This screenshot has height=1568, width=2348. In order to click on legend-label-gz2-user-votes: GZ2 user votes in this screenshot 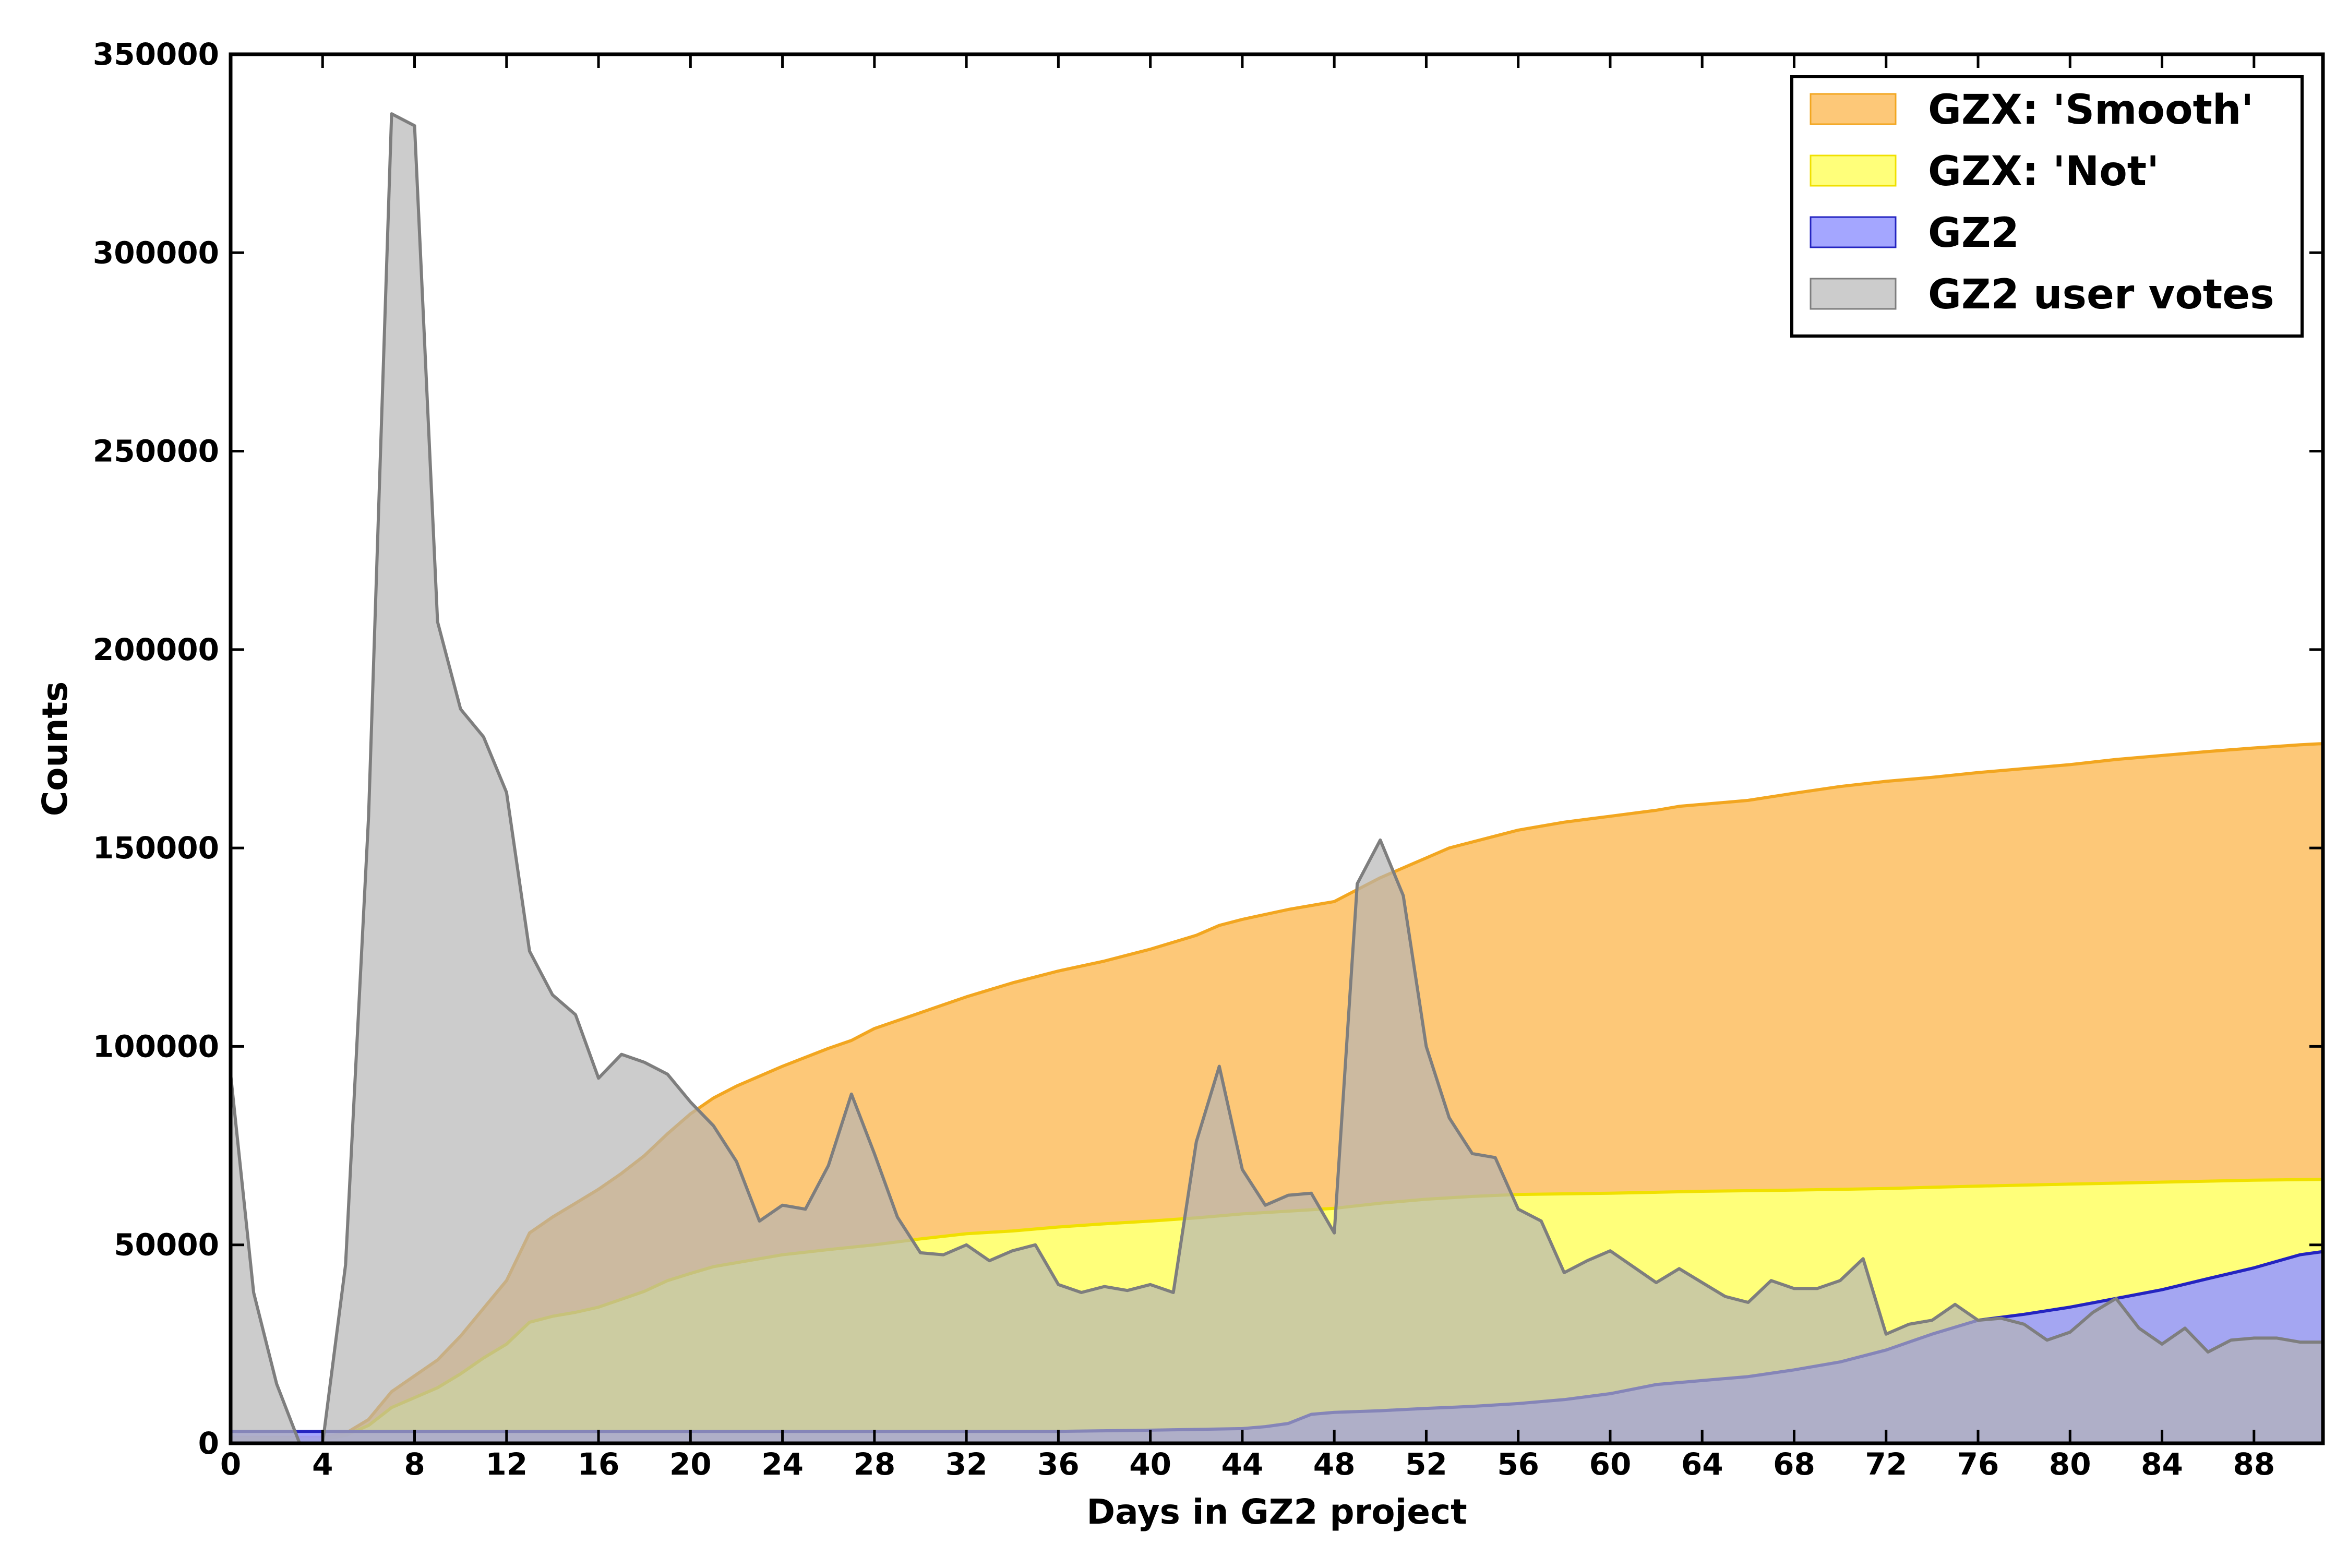, I will do `click(2101, 294)`.